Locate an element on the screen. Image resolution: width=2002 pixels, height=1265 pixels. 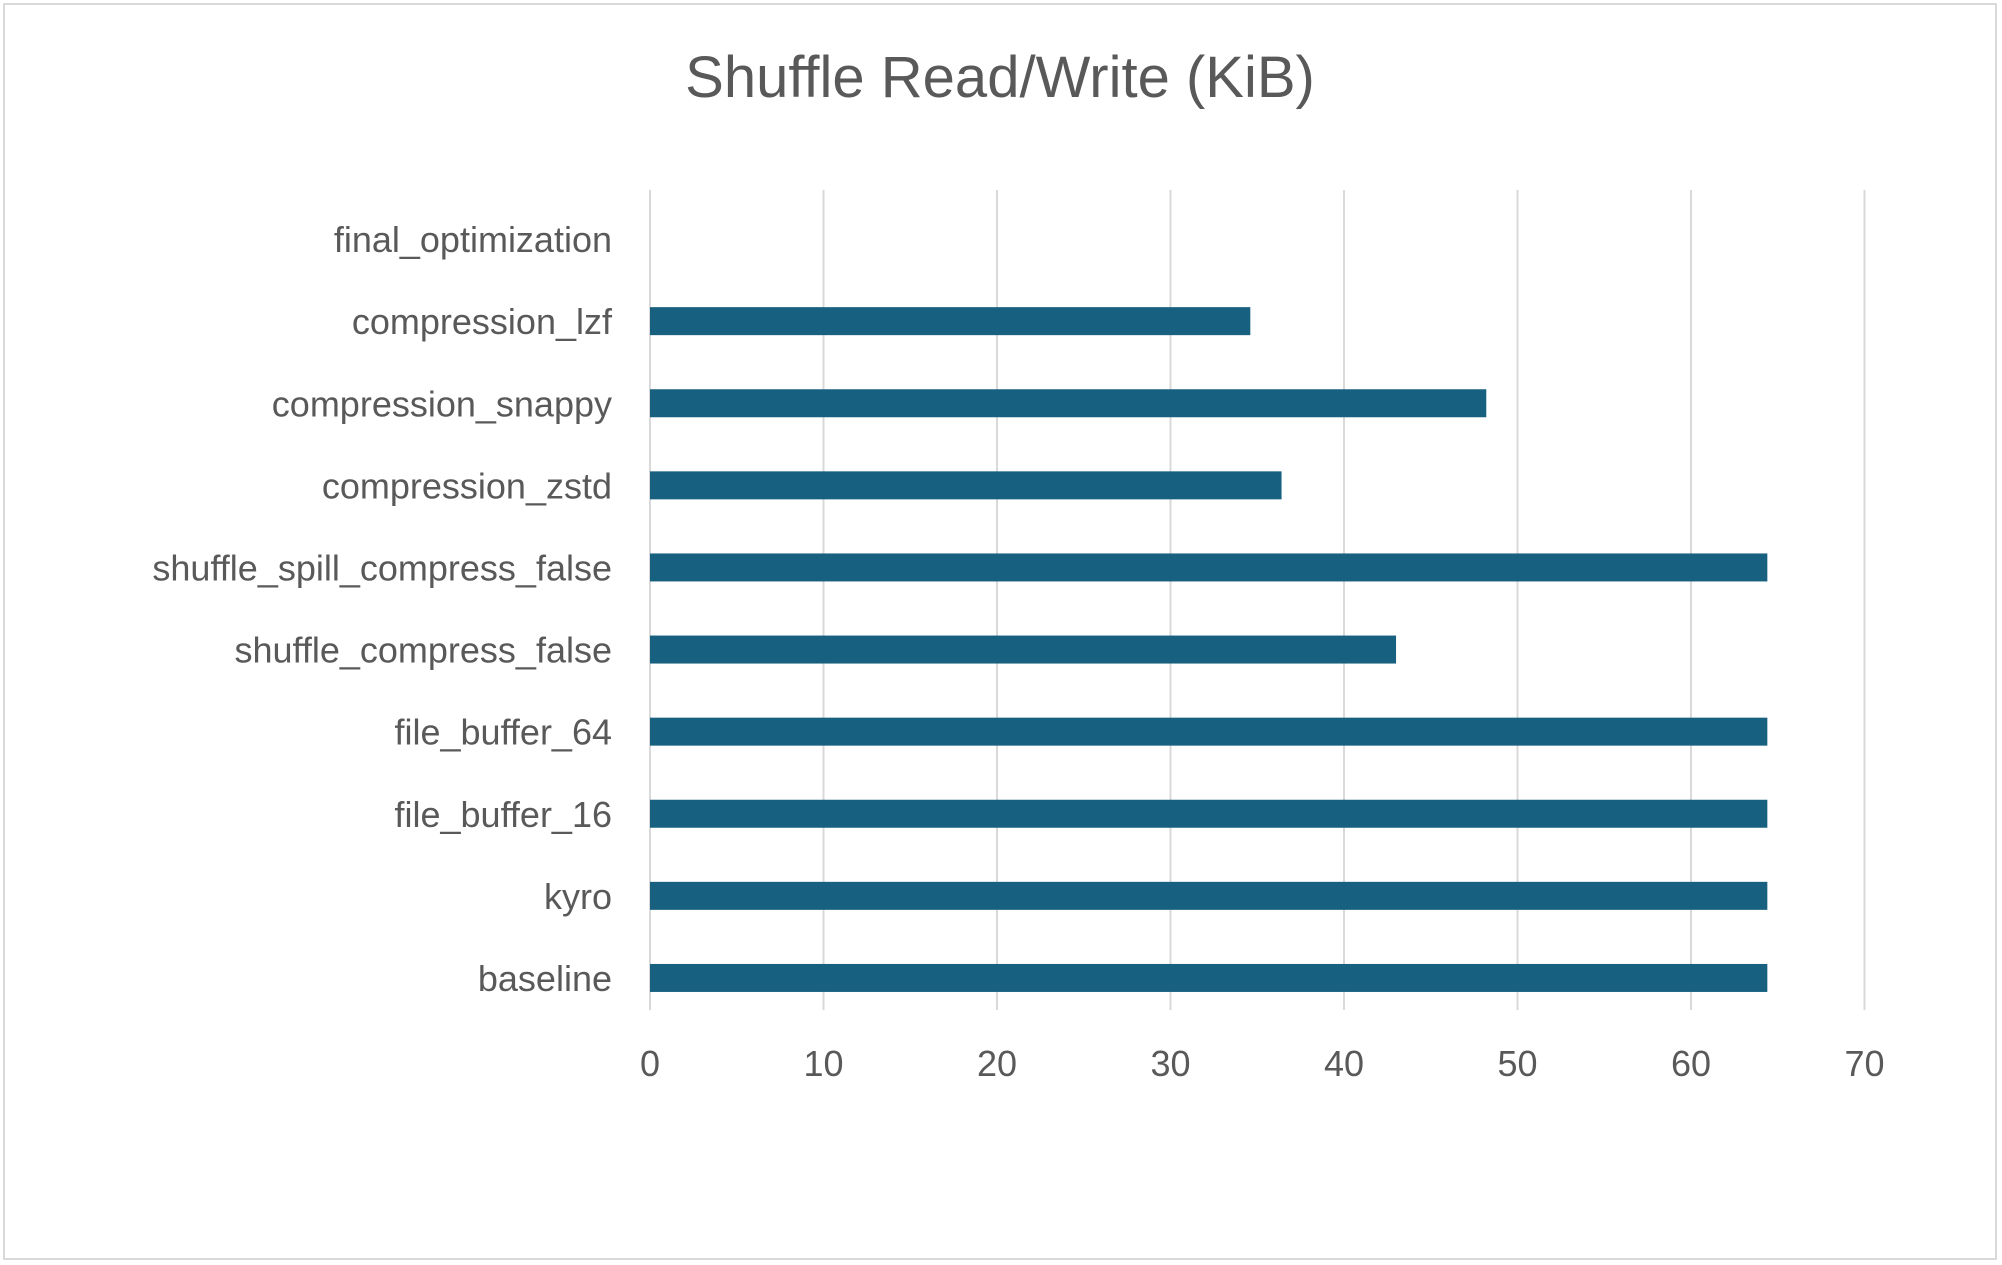
category-label-file_buffer_64: file_buffer_64 is located at coordinates (503, 732).